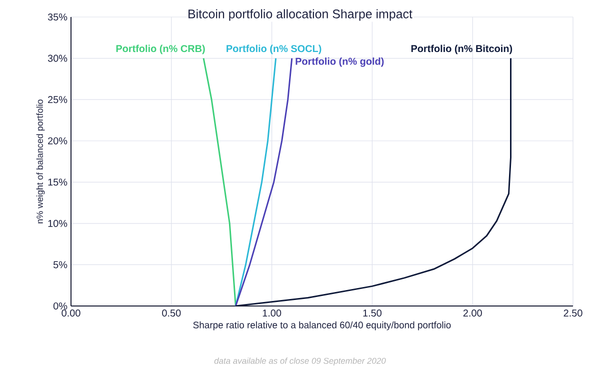  Describe the element at coordinates (160, 49) in the screenshot. I see `series-label: Portfolio (n% CRB)` at that location.